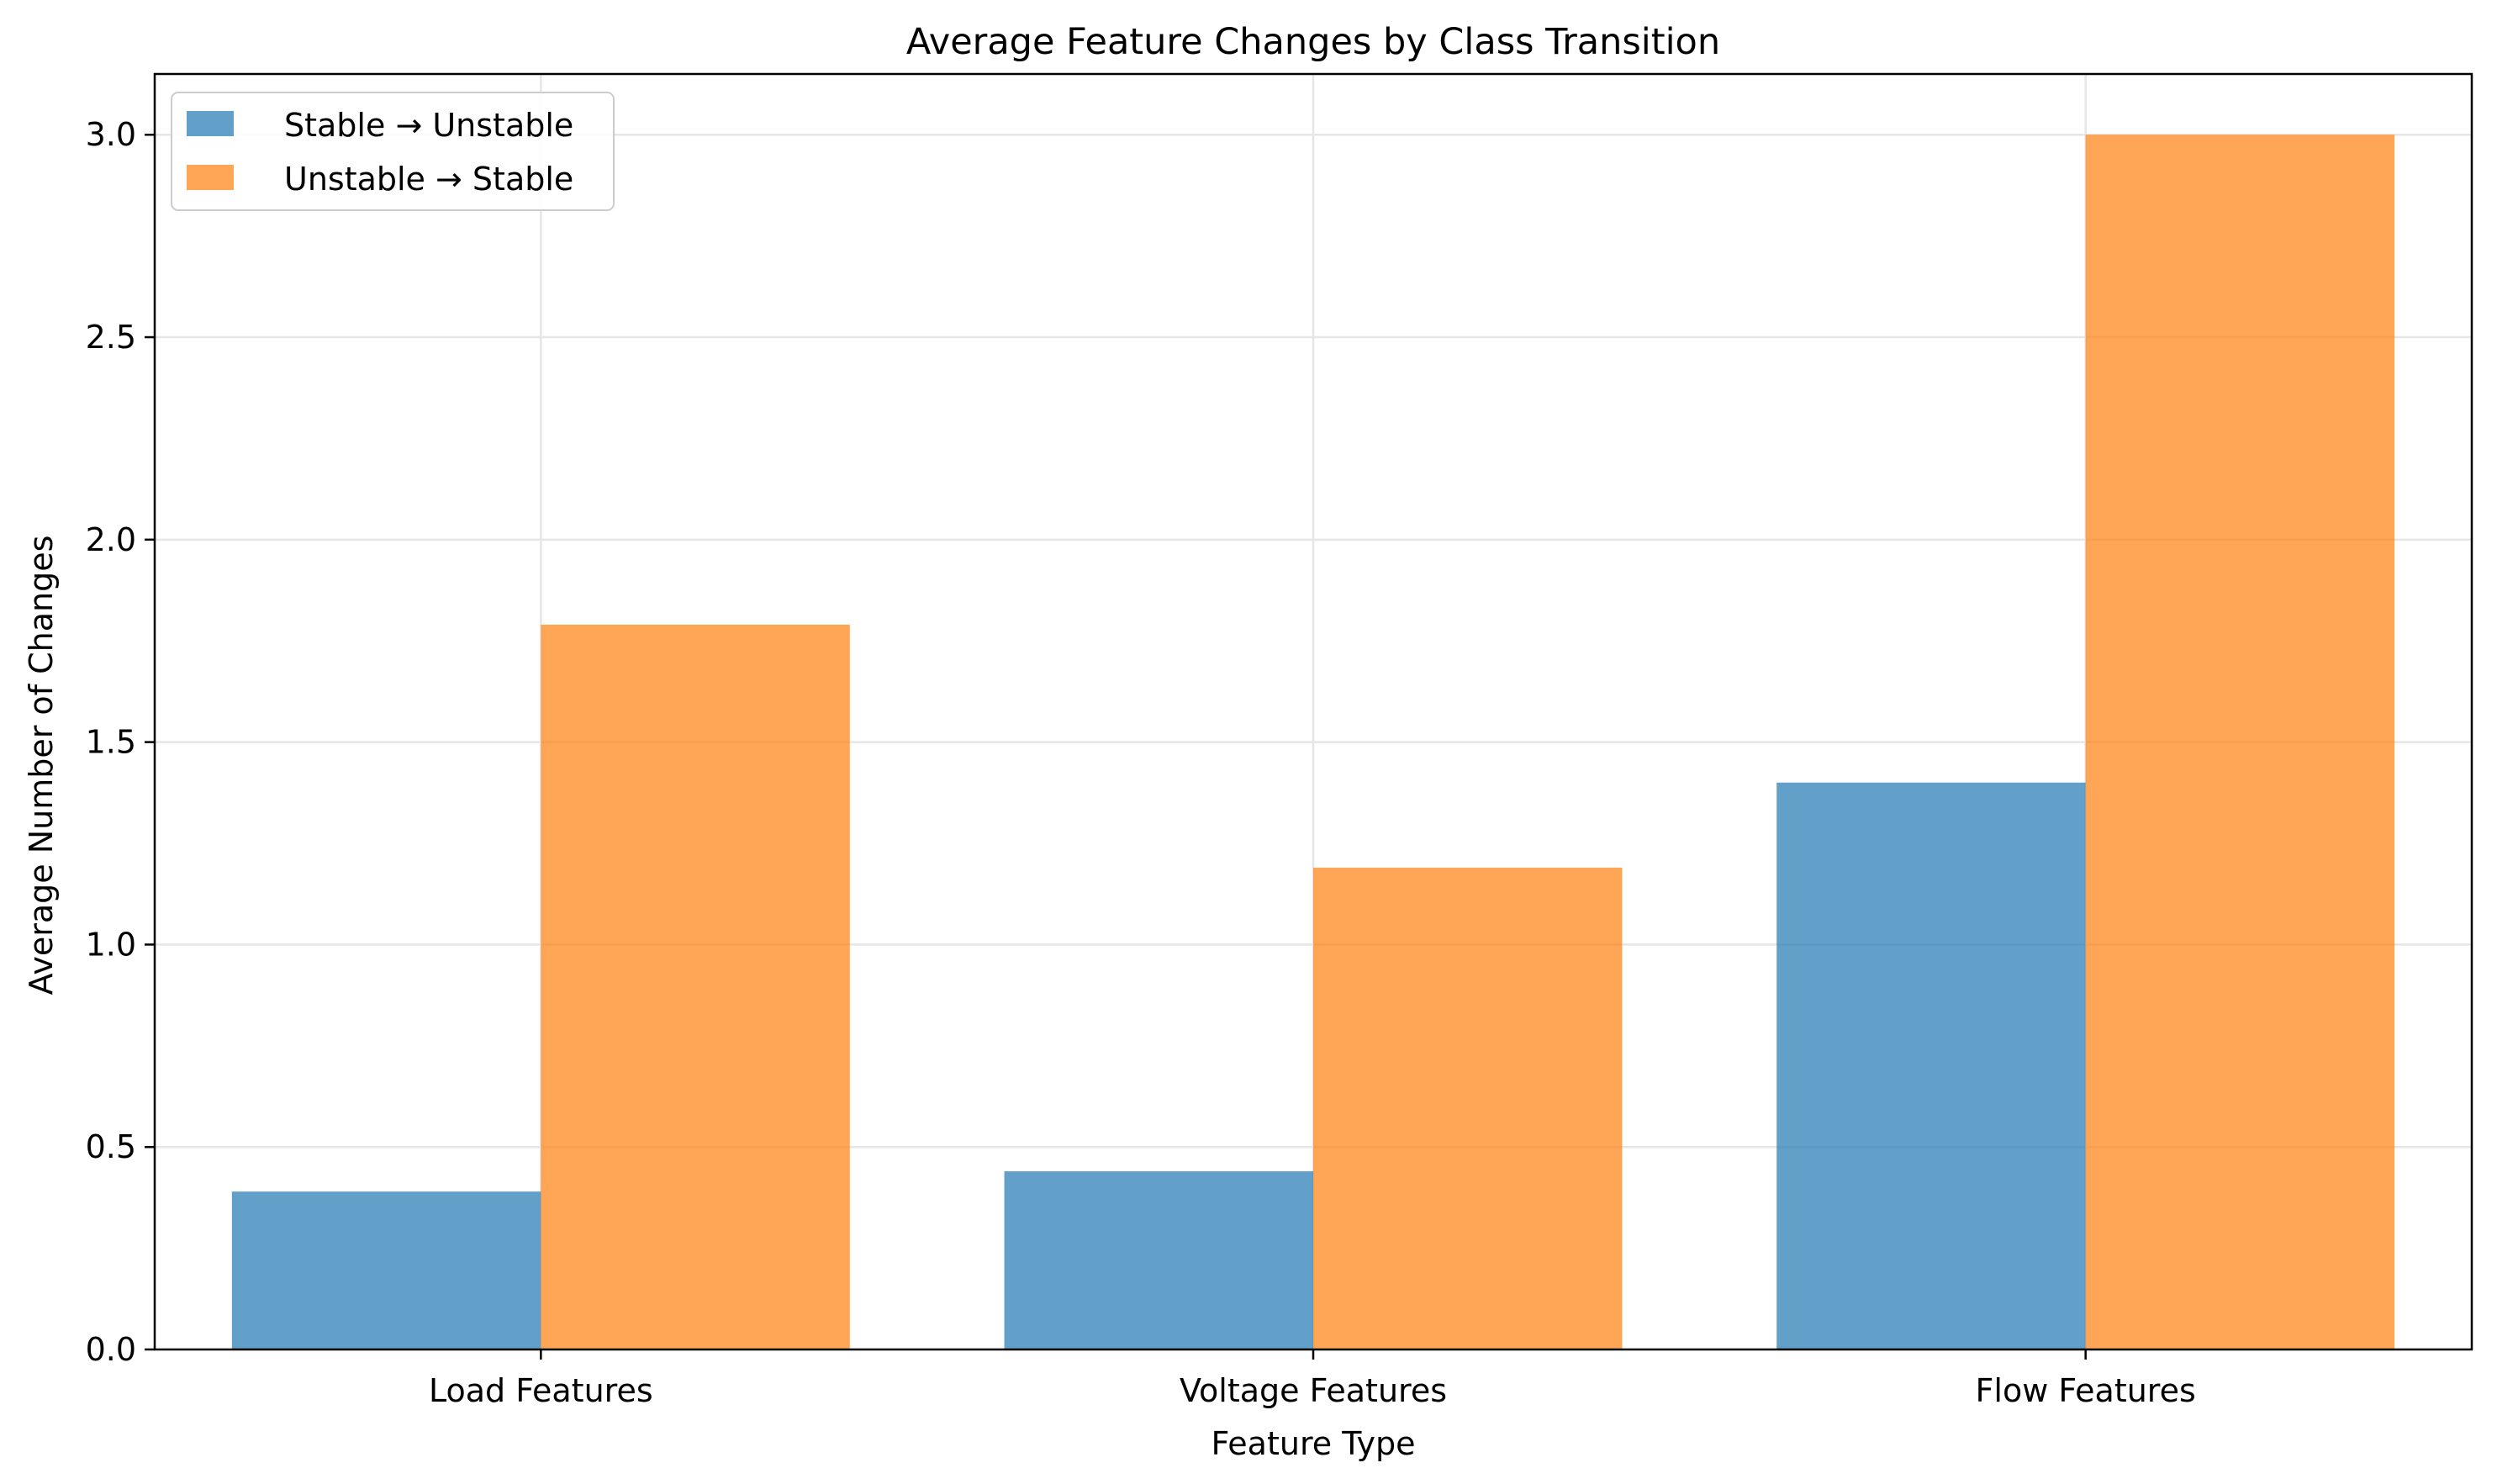 The width and height of the screenshot is (2497, 1484). I want to click on legend-box, so click(393, 151).